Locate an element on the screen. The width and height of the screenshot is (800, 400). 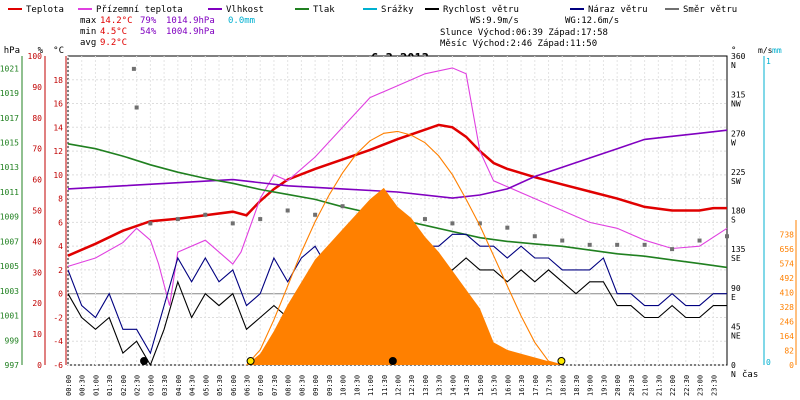
moonset-marker is located at coordinates (392, 361).